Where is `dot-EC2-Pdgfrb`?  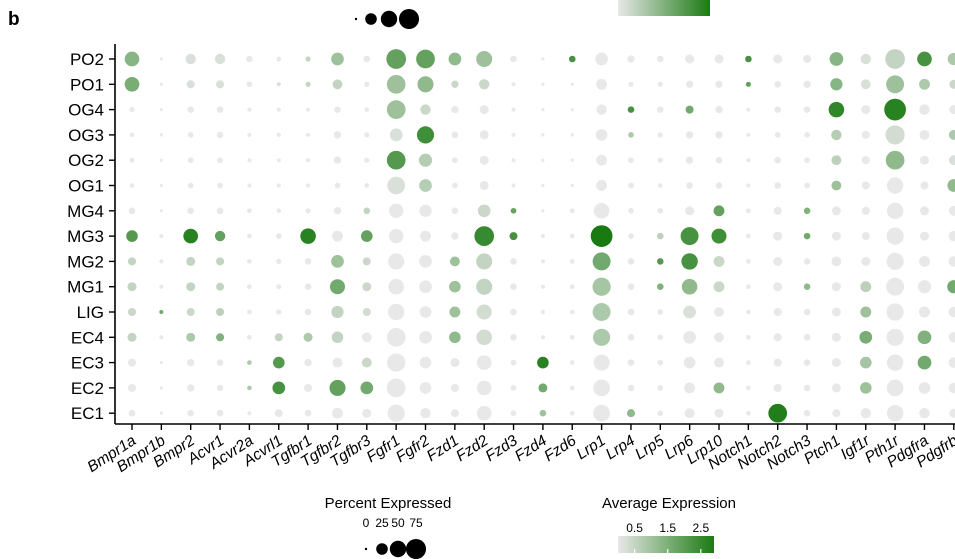
dot-EC2-Pdgfrb is located at coordinates (951, 388).